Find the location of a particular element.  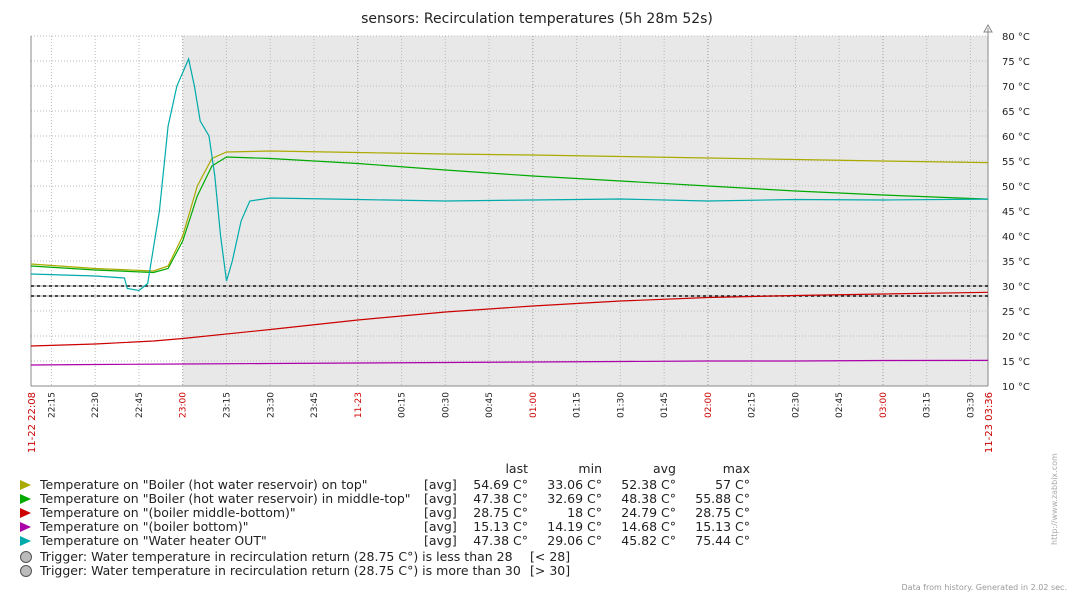

y-tick-label: 60 °C is located at coordinates (1016, 137).